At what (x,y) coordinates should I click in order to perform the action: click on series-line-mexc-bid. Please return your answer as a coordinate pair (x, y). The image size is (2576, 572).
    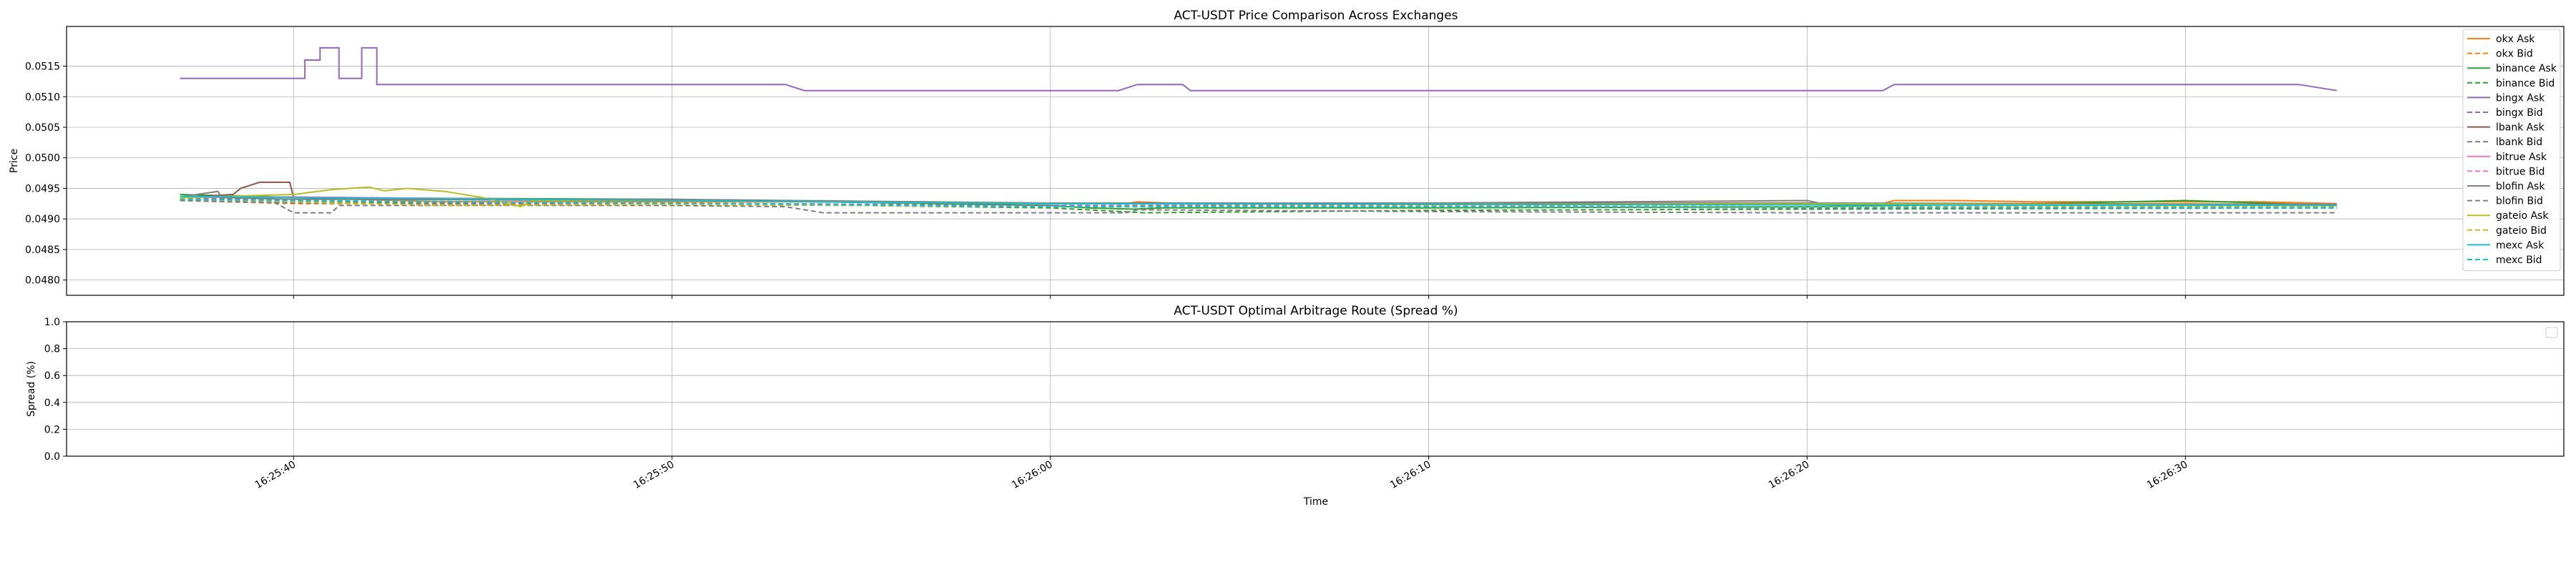
    Looking at the image, I should click on (1258, 203).